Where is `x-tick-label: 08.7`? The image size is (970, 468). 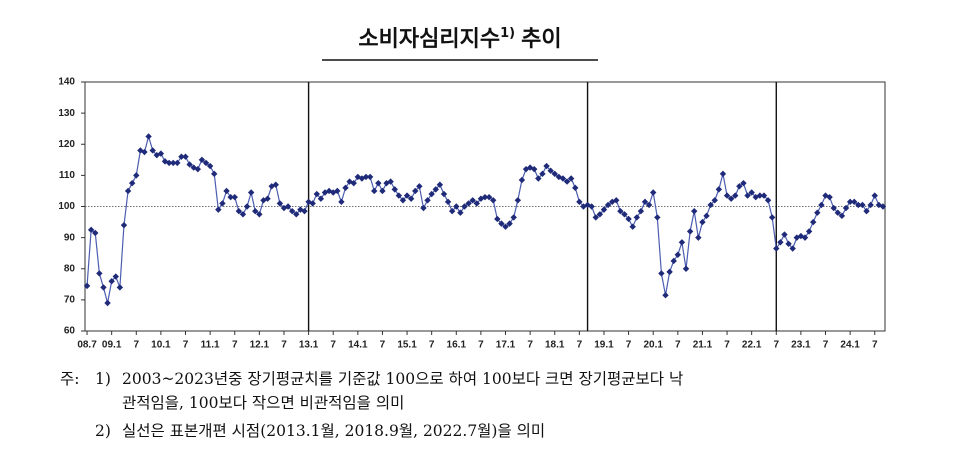 x-tick-label: 08.7 is located at coordinates (87, 345).